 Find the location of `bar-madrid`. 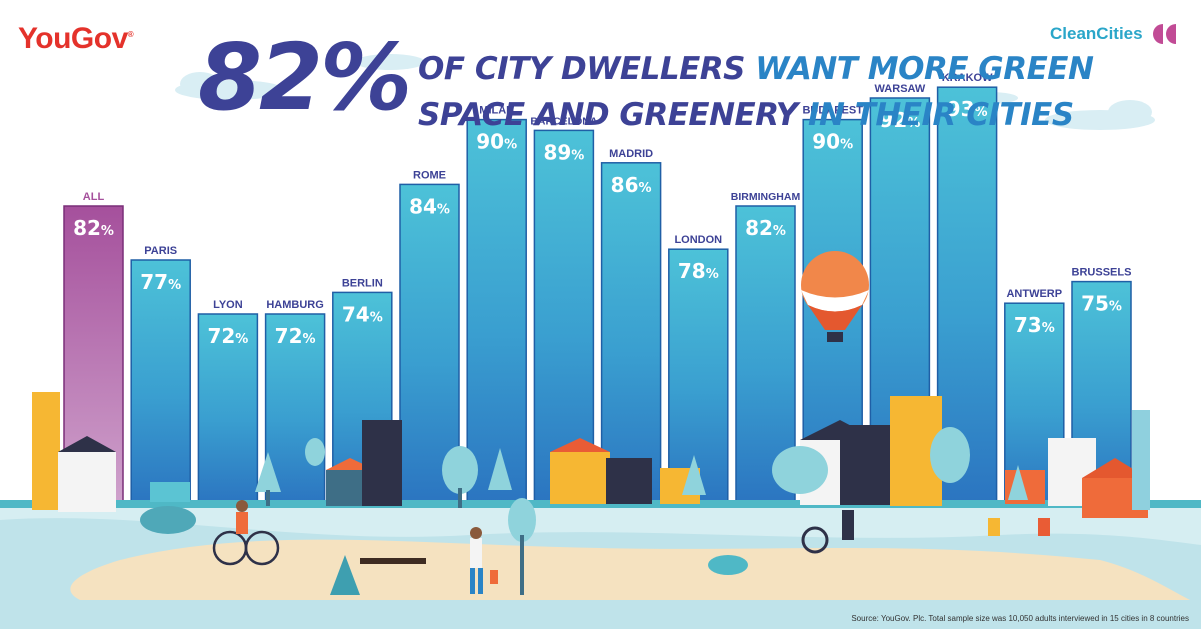

bar-madrid is located at coordinates (631, 334).